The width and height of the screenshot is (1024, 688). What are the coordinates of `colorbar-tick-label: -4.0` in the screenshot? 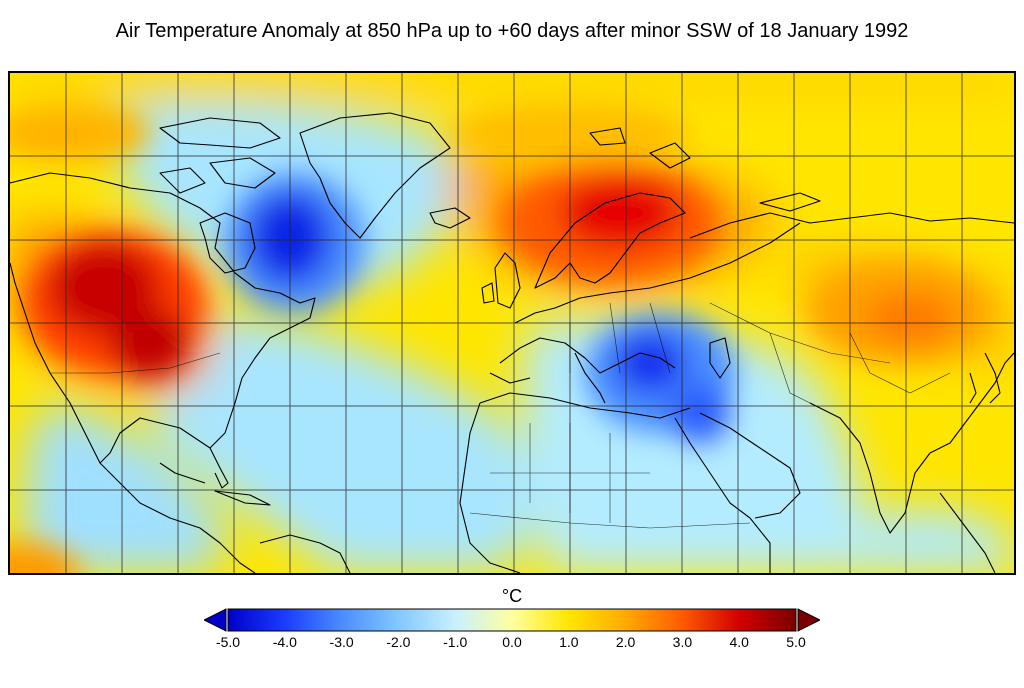 It's located at (284, 642).